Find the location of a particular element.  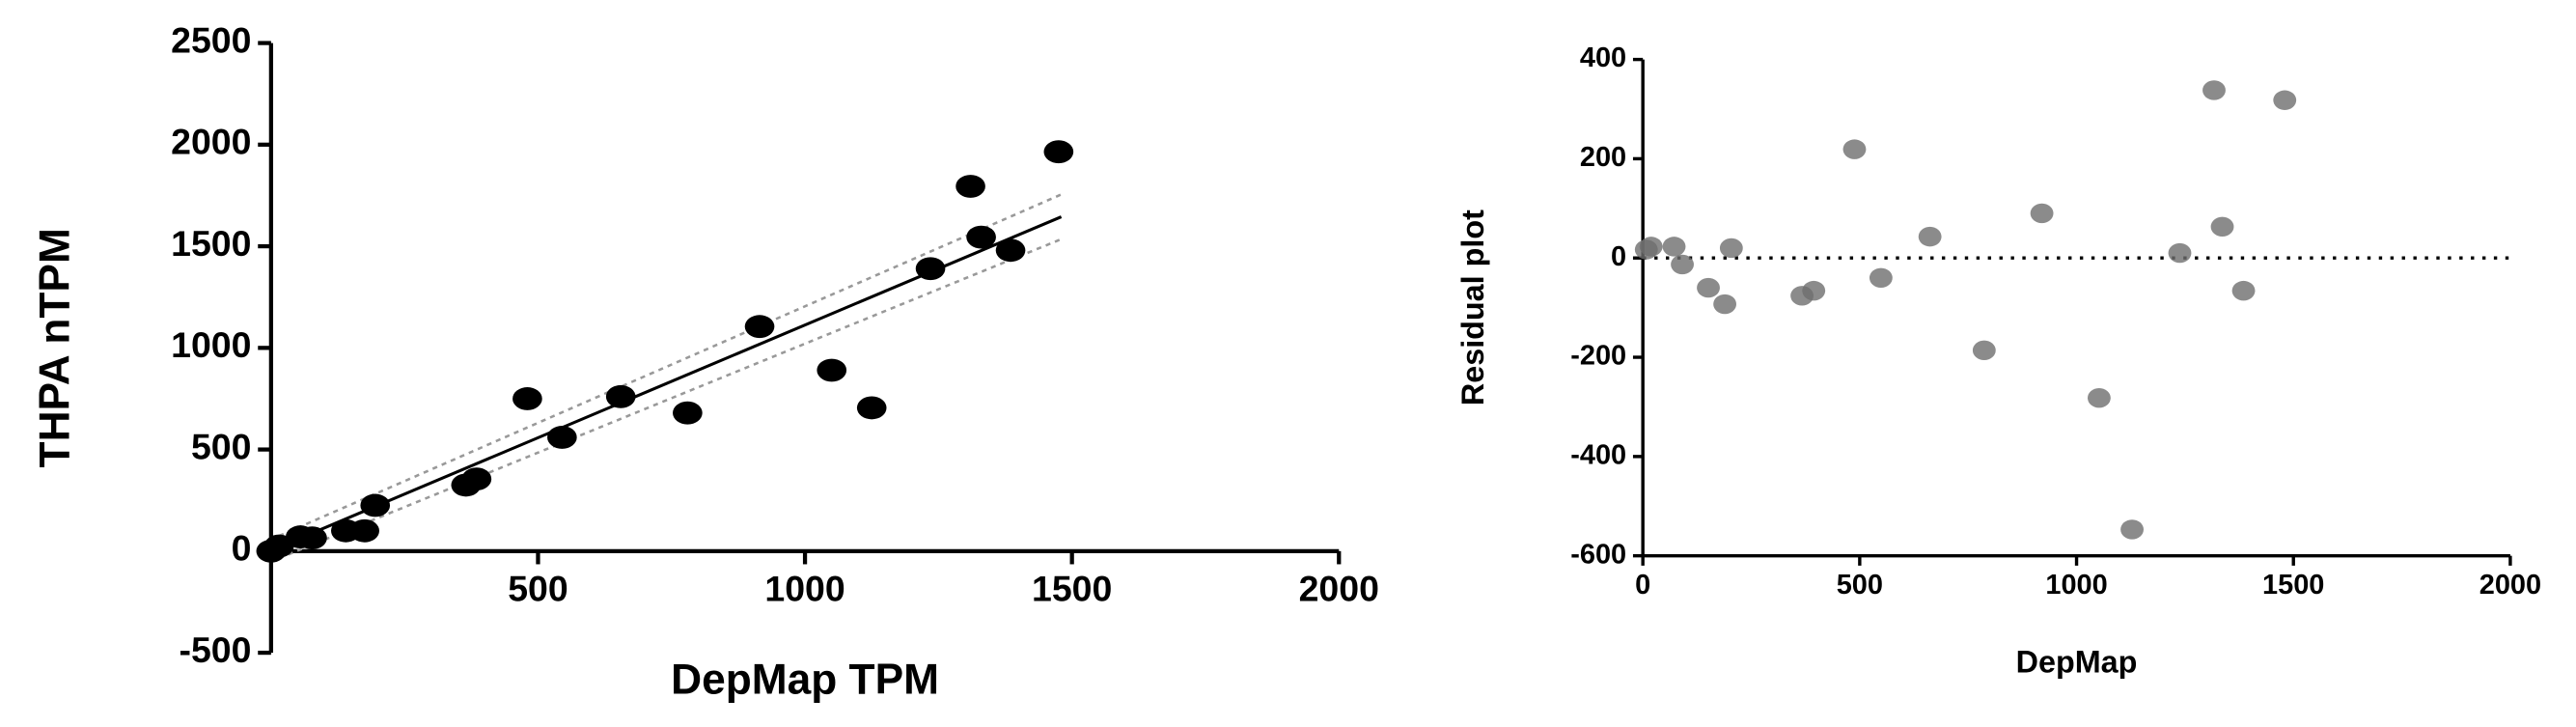

y-tick-label: -200 is located at coordinates (1598, 356).